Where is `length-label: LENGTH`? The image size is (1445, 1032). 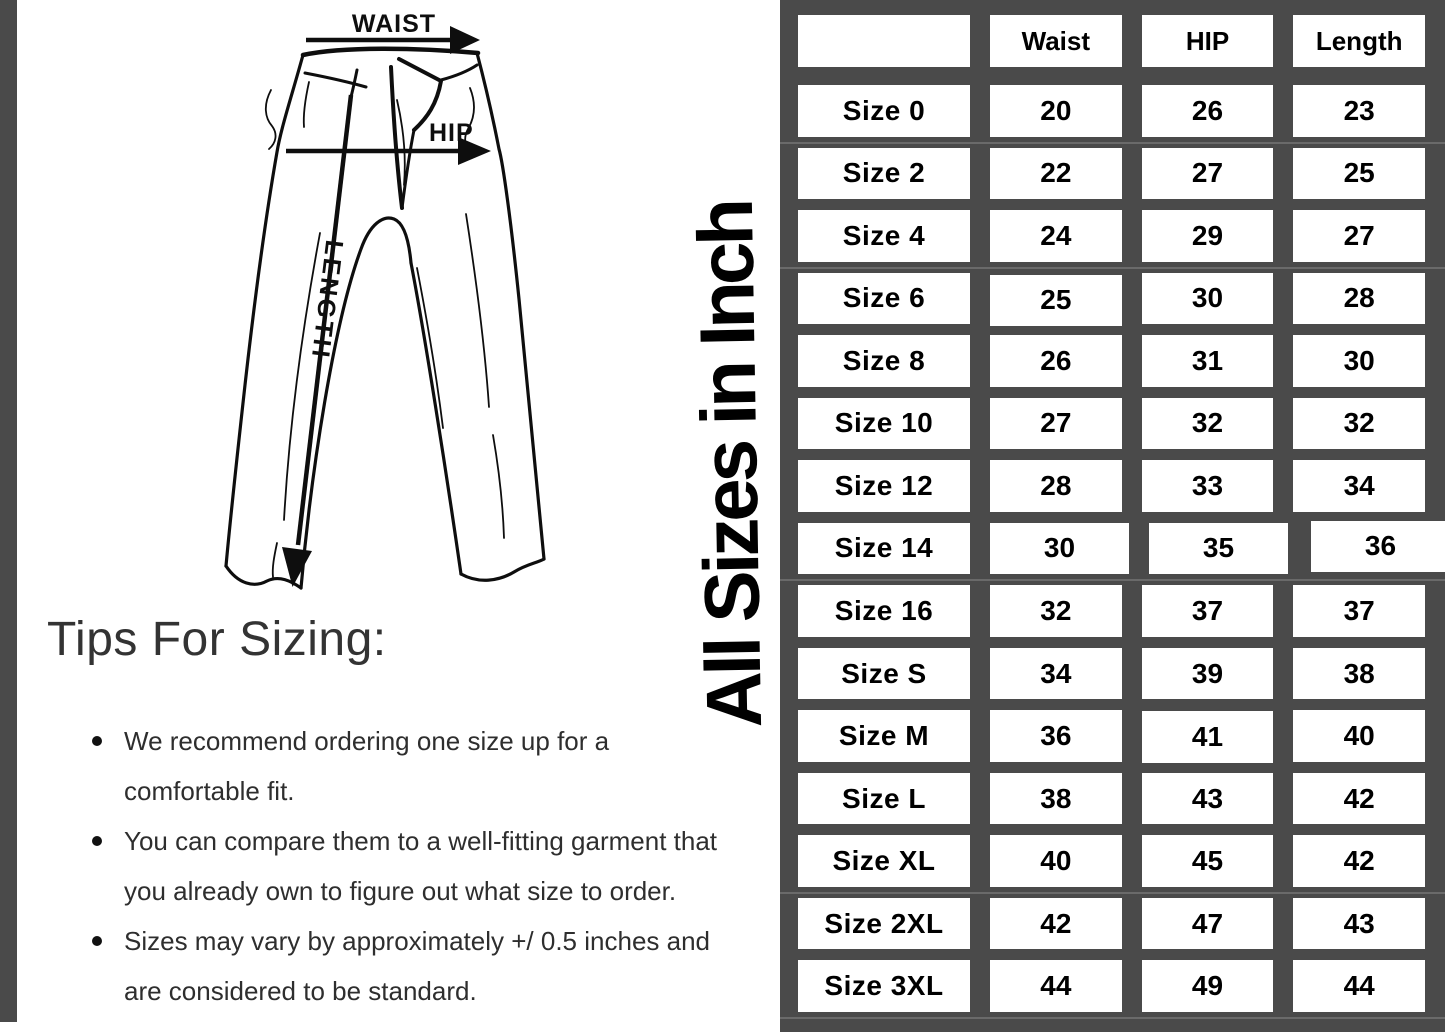 length-label: LENGTH is located at coordinates (327, 299).